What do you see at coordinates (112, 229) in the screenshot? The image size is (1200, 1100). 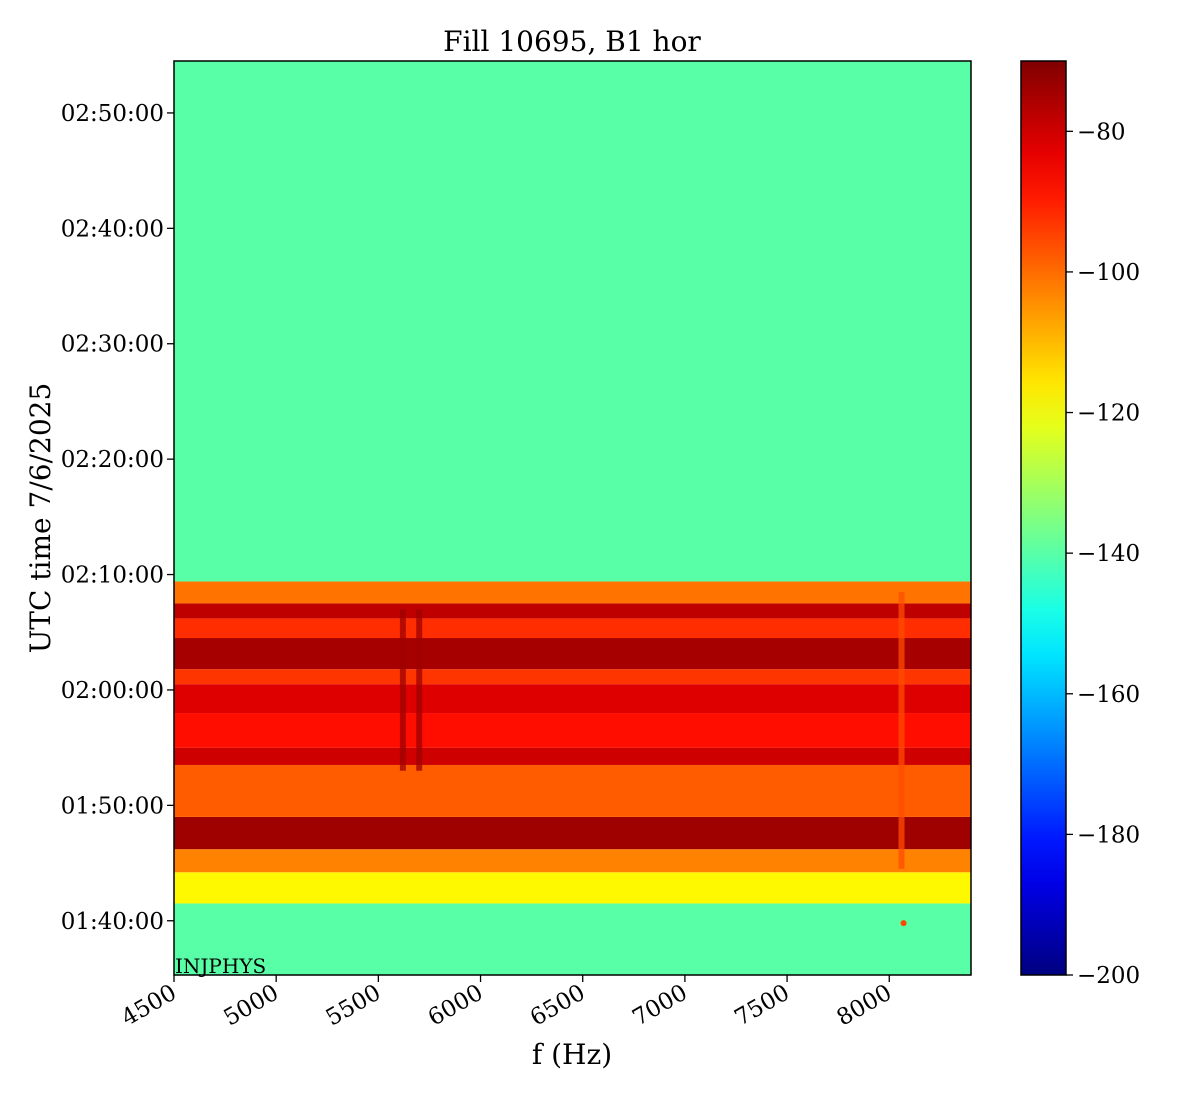 I see `y-tick-label: 02:40:00` at bounding box center [112, 229].